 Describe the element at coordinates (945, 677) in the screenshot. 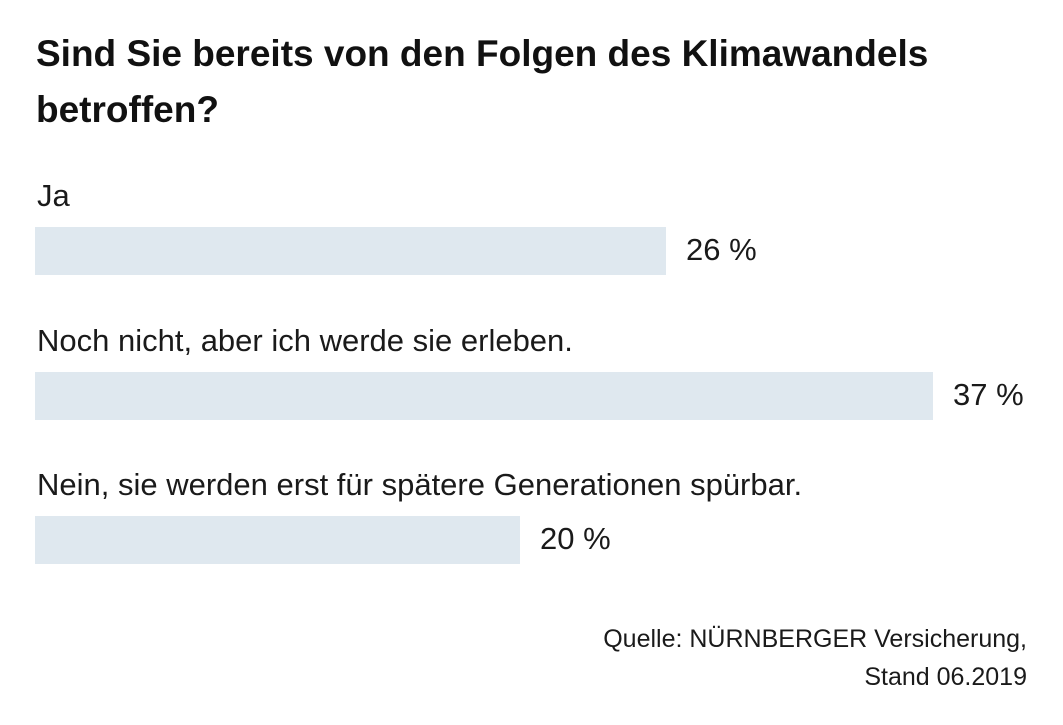

I see `source-line-2: Stand 06.2019` at that location.